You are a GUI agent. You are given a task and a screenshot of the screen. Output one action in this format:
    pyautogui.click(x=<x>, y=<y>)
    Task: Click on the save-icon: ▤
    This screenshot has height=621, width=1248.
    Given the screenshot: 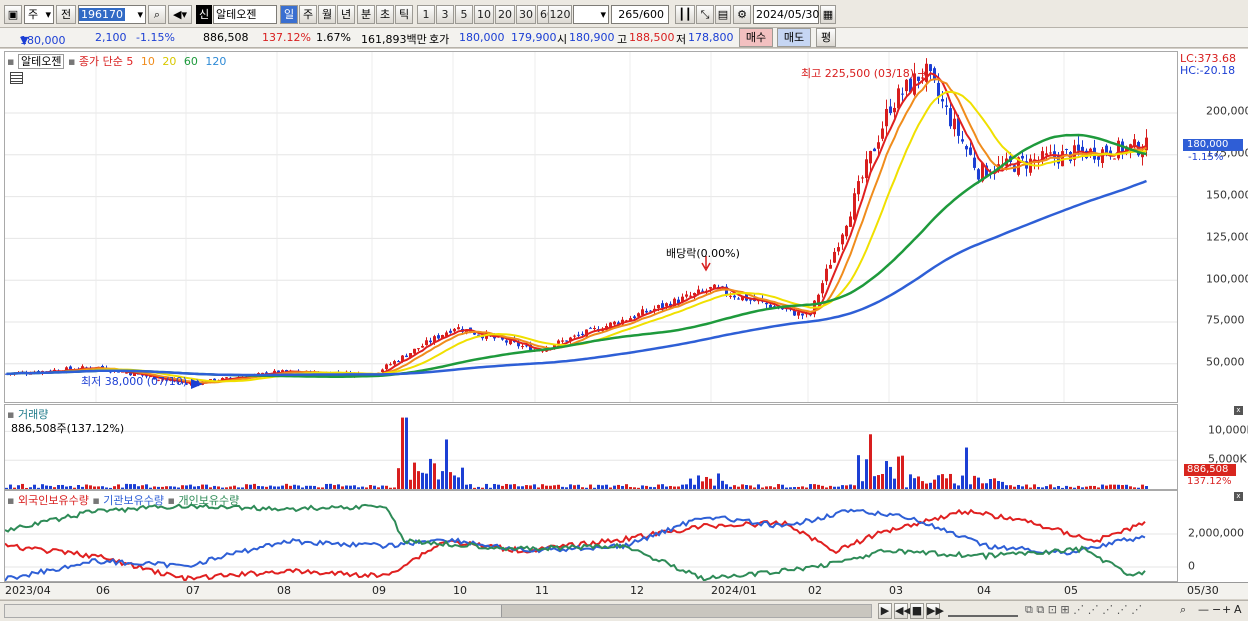 What is the action you would take?
    pyautogui.click(x=723, y=14)
    